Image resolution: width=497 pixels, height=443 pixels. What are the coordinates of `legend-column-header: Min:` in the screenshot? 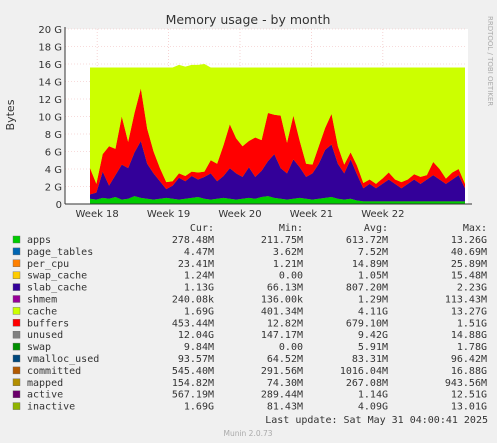 It's located at (291, 228).